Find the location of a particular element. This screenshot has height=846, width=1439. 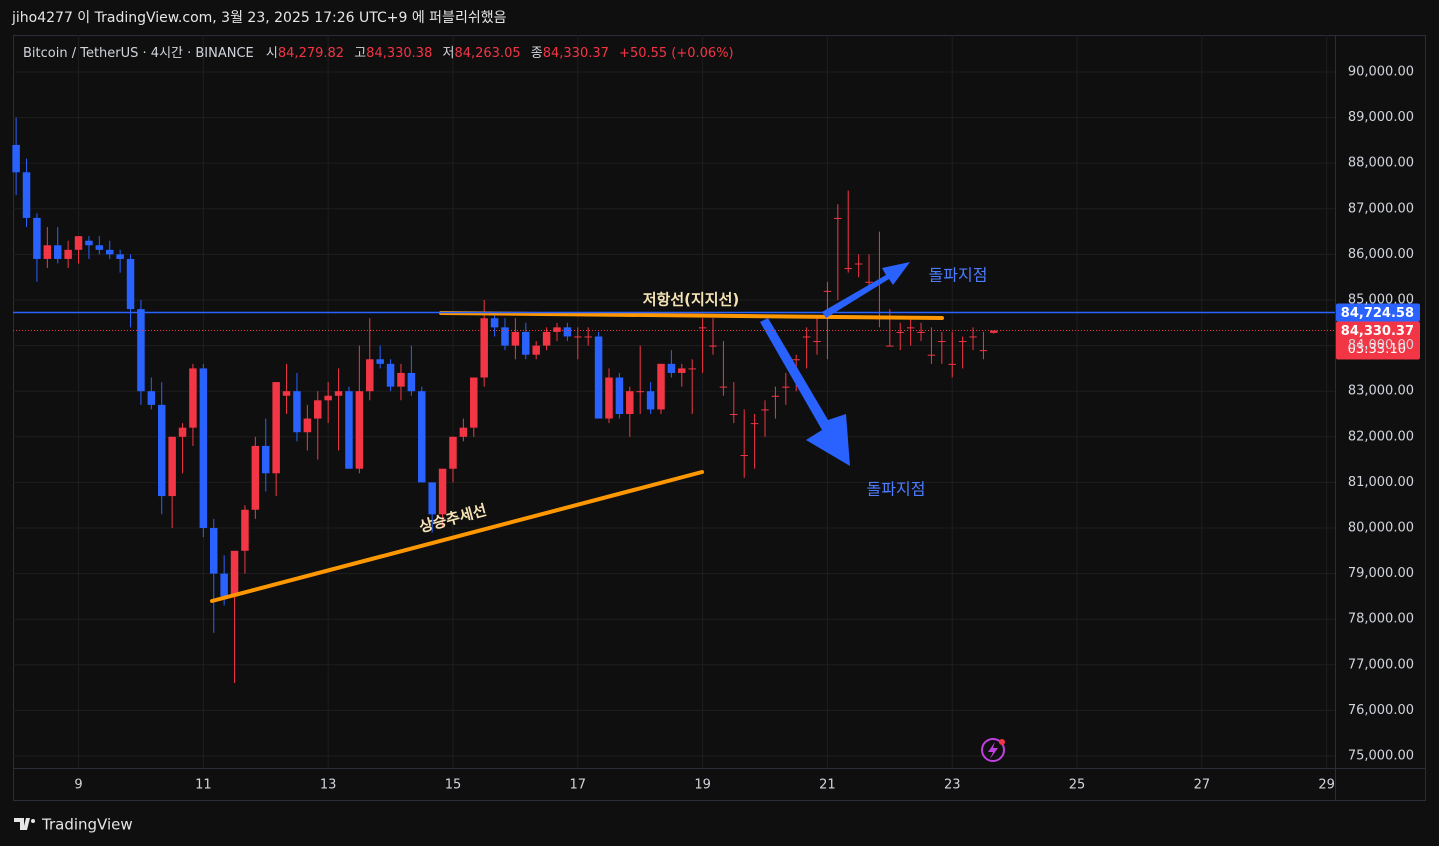

y-tick-label: 87,000.00 is located at coordinates (1381, 208).